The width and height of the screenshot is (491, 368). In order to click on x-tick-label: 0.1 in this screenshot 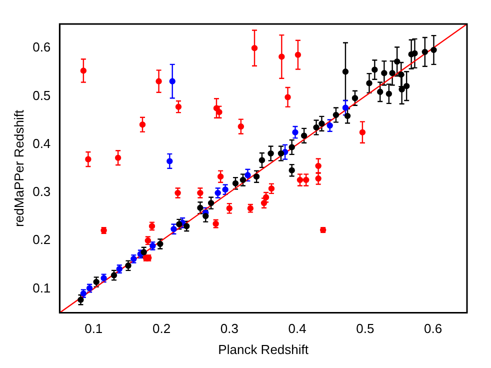, I will do `click(93, 328)`.